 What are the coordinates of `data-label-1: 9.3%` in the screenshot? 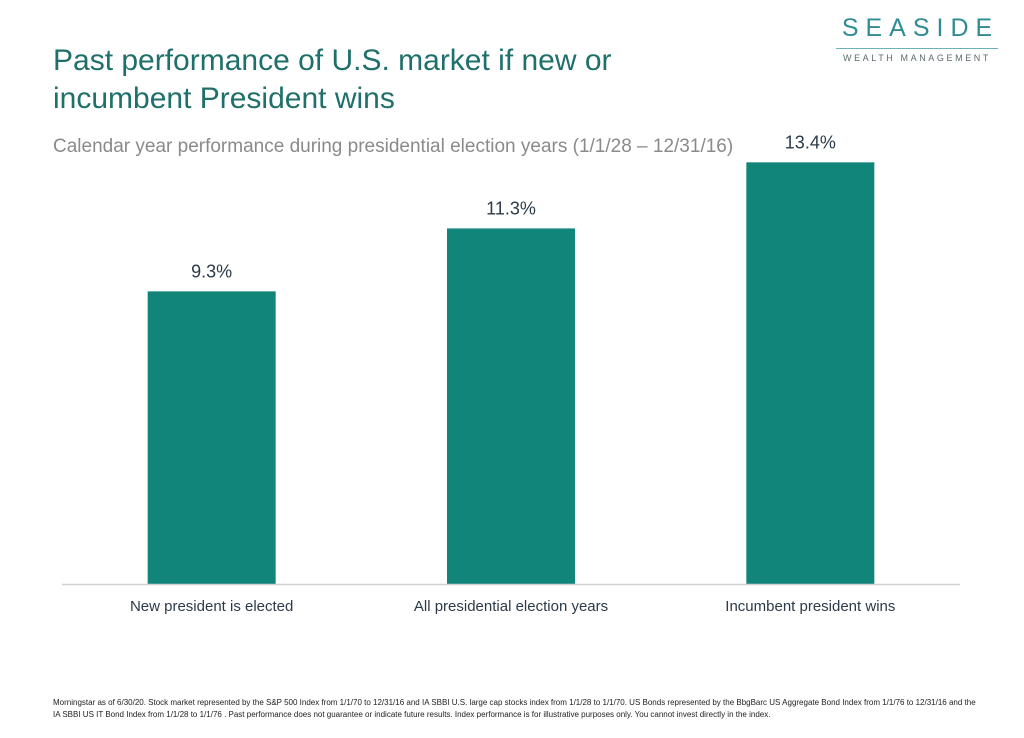 It's located at (211, 271).